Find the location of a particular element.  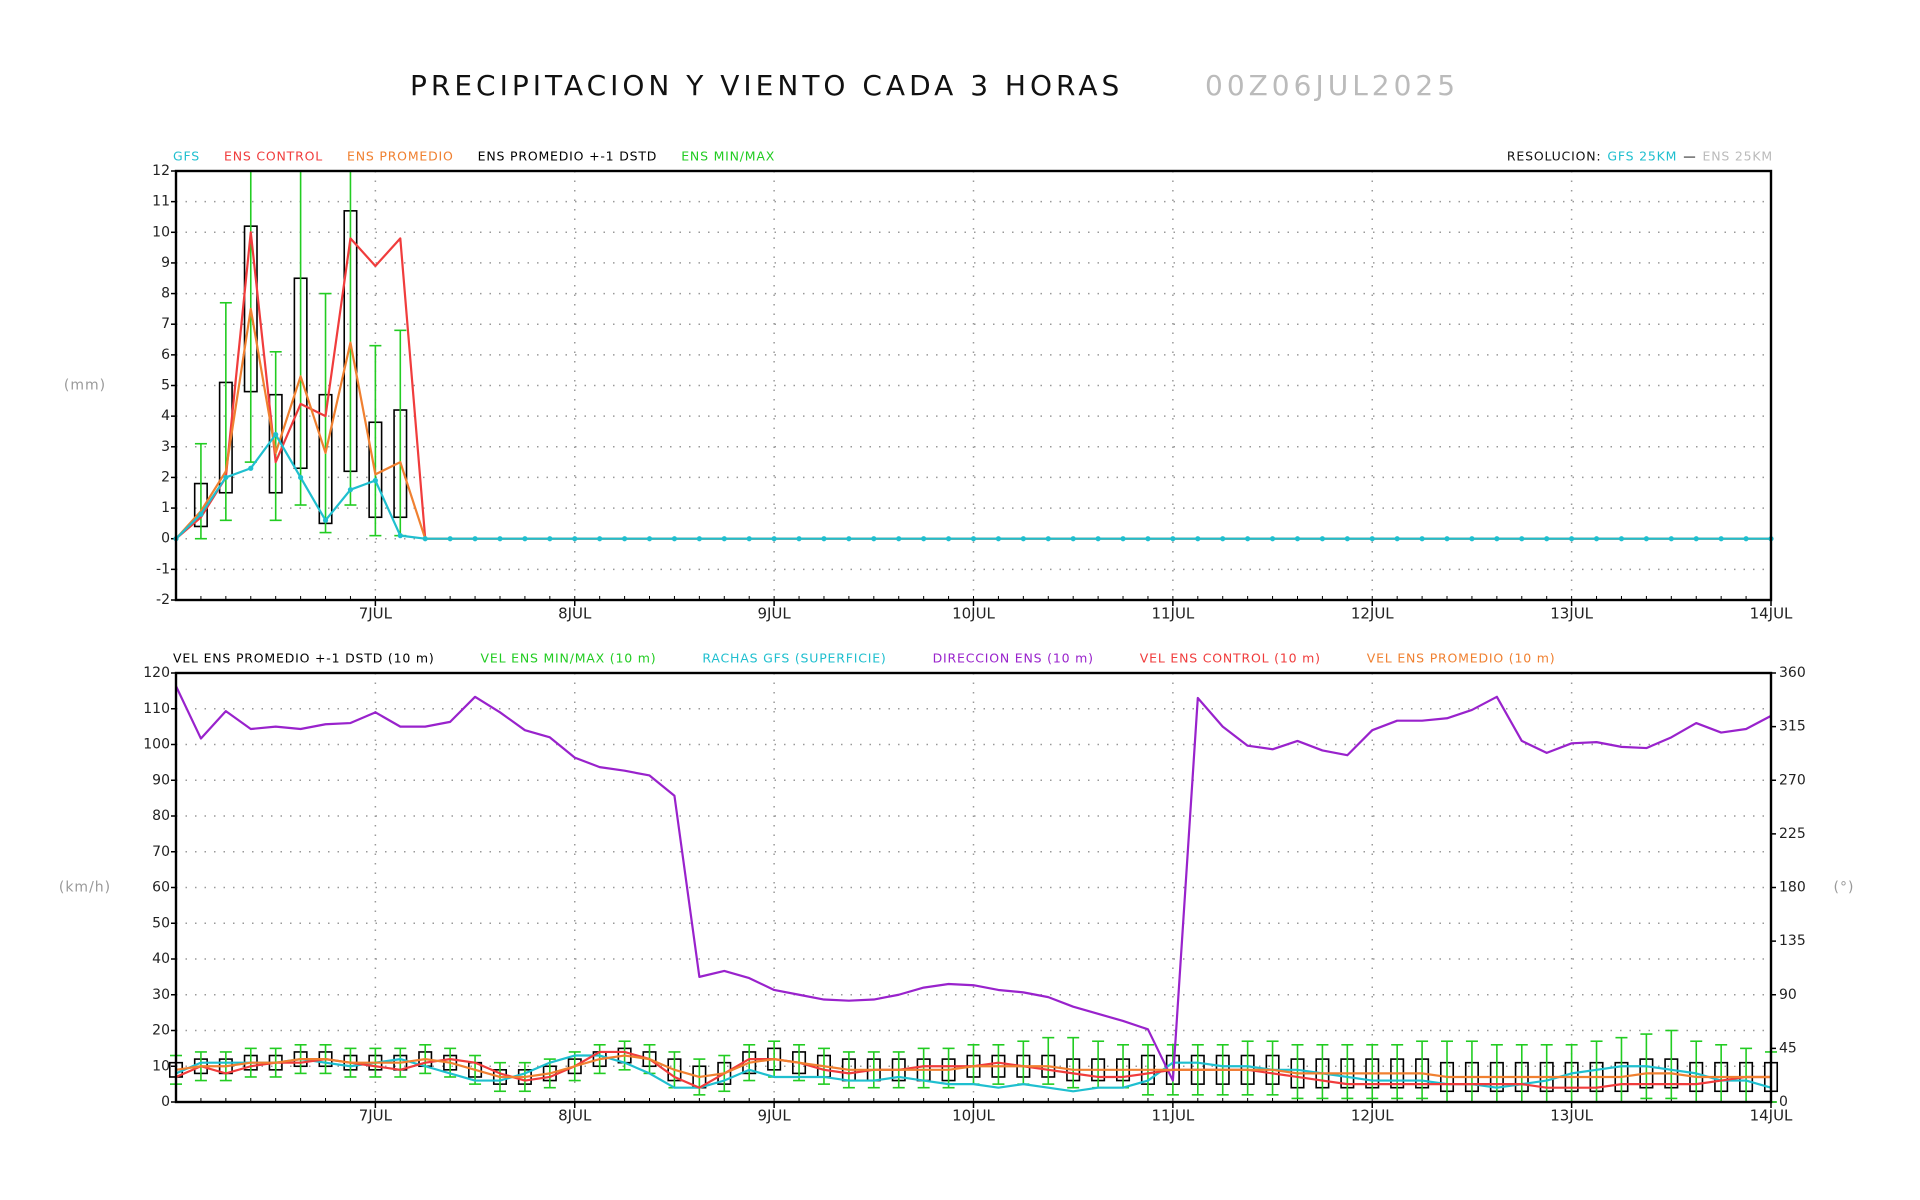

y-tick-label: 20 is located at coordinates (161, 1031).